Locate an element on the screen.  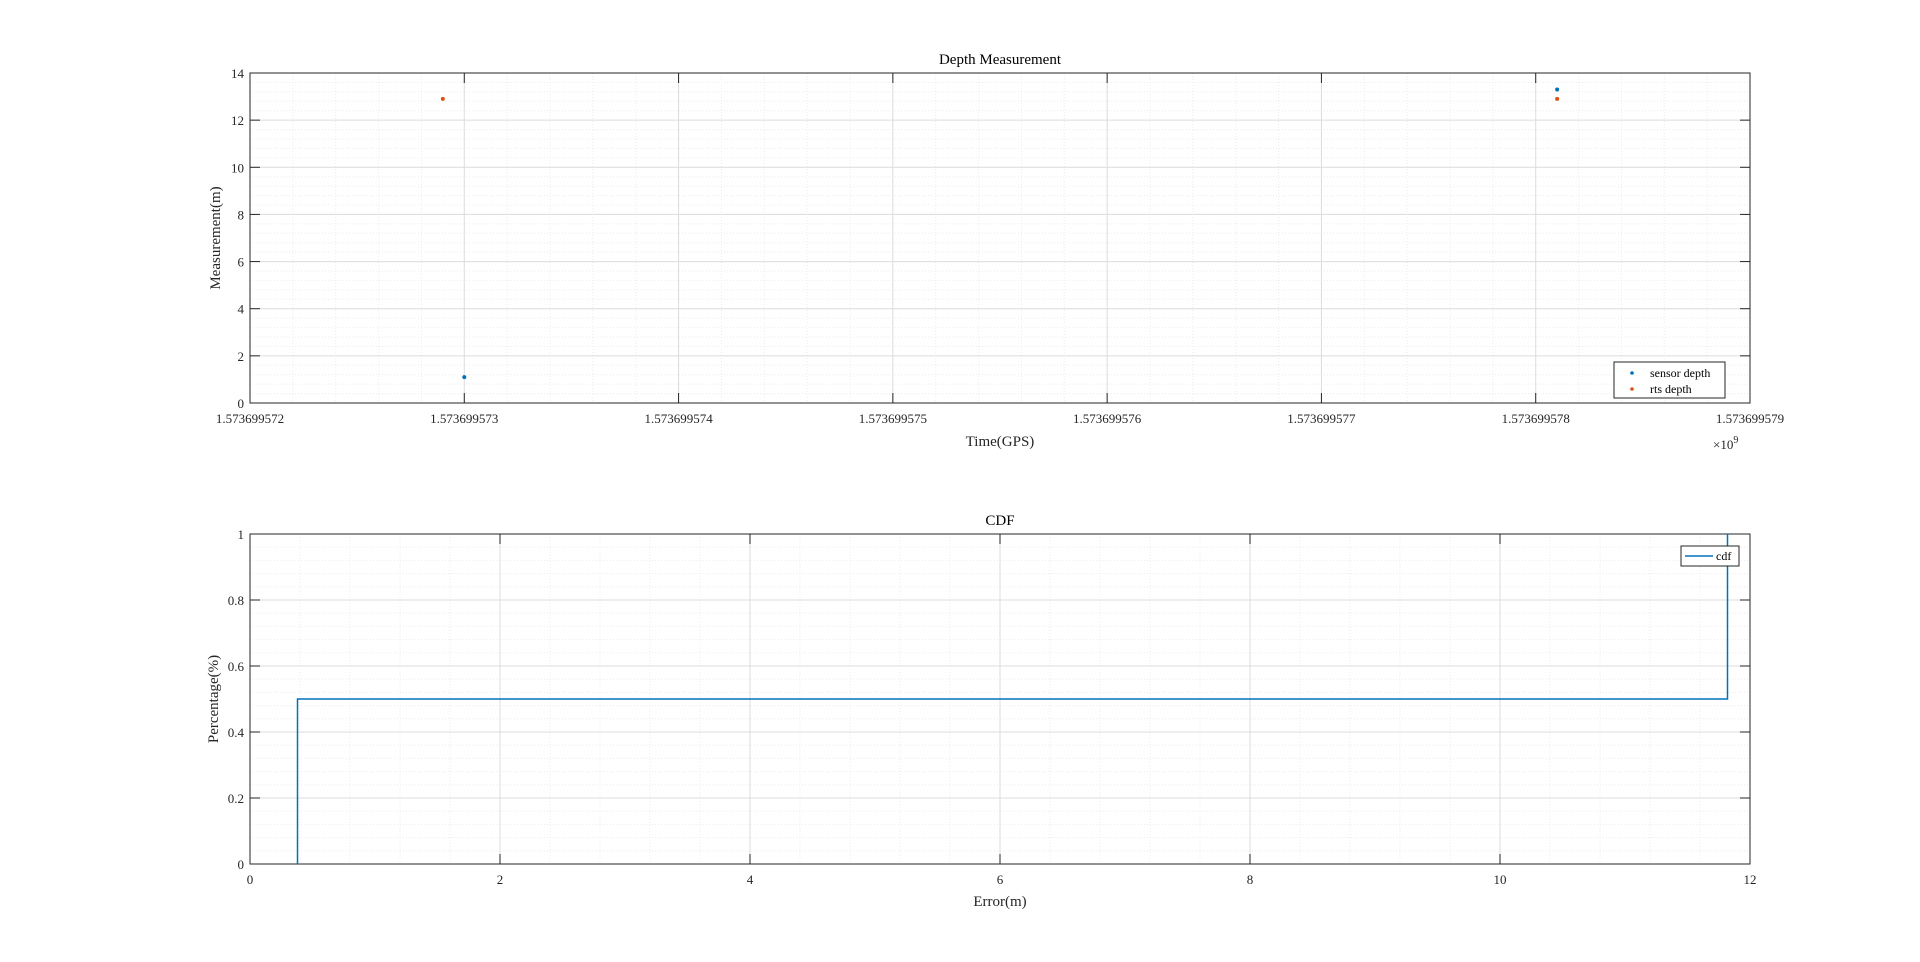
cdf-chart-title: CDF is located at coordinates (999, 521).